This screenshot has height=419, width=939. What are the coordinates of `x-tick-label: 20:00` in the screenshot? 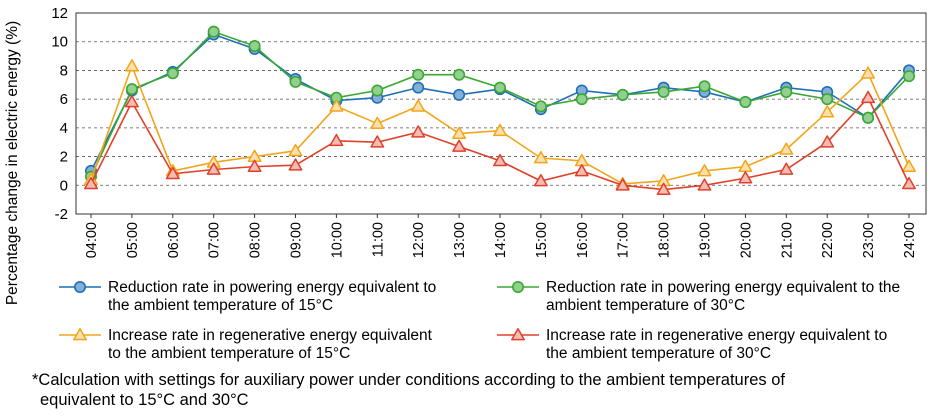 It's located at (746, 240).